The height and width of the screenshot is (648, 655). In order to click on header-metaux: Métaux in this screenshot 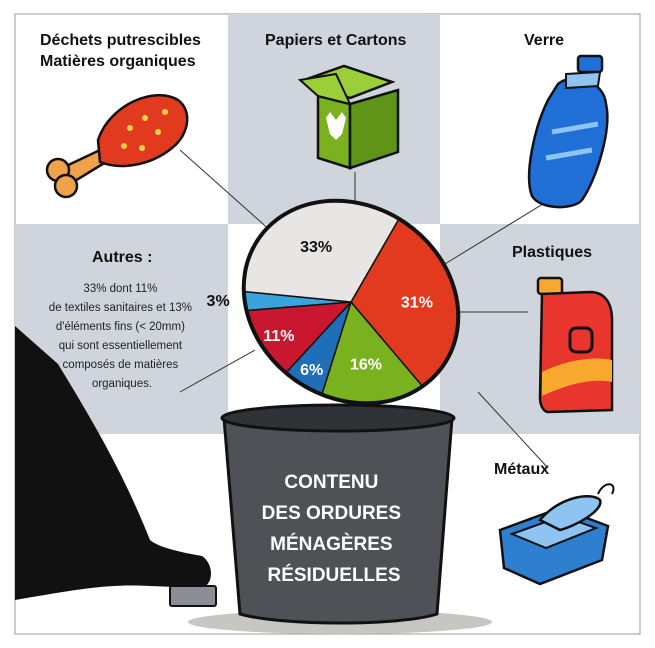, I will do `click(521, 469)`.